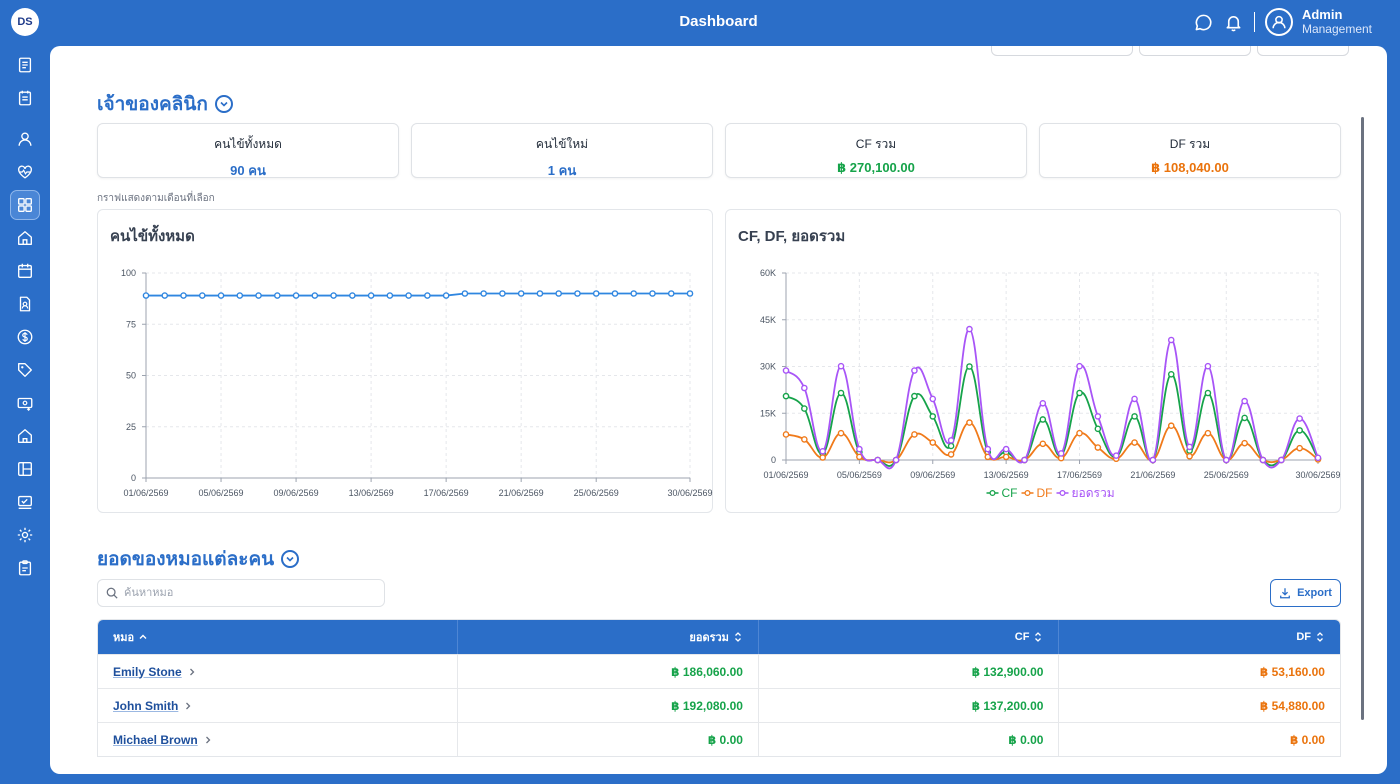  I want to click on x-tick-label: 13/06/2569, so click(371, 493).